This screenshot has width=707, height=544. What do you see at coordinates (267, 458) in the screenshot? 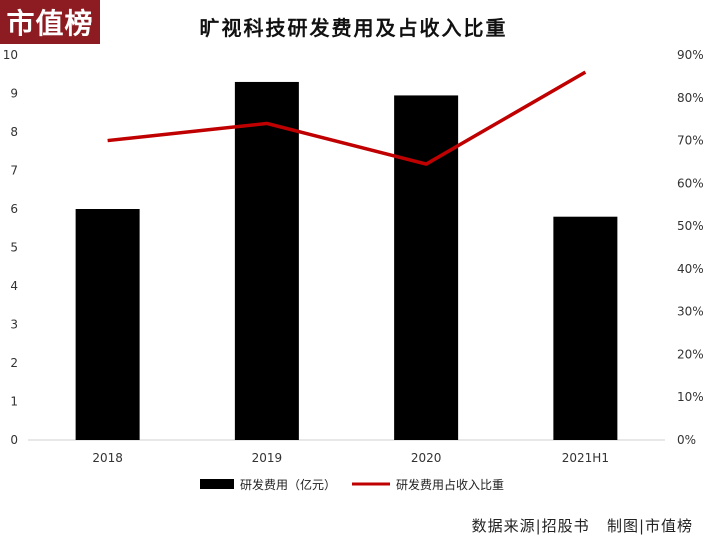
I see `x-tick-label: 2019` at bounding box center [267, 458].